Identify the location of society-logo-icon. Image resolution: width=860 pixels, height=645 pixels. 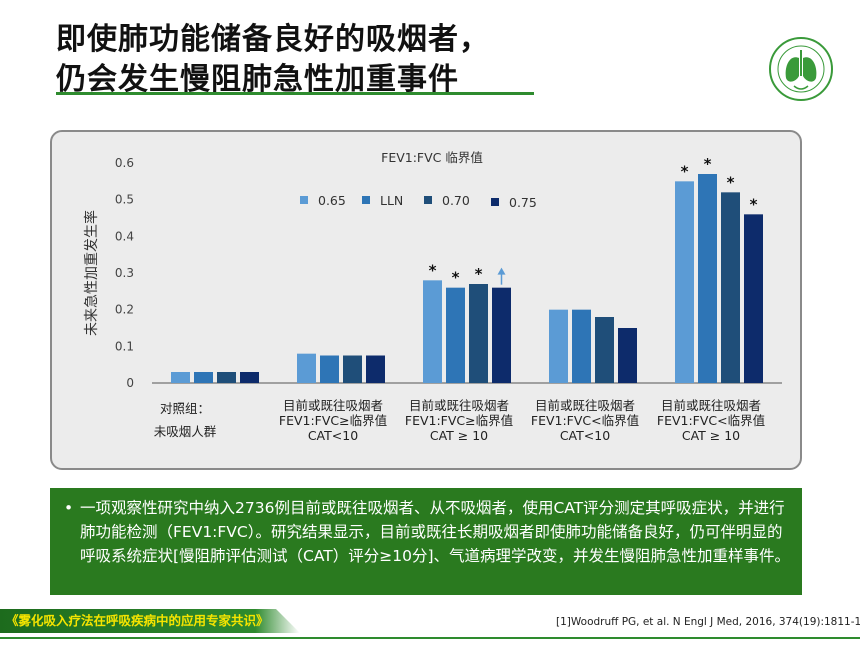
(801, 69).